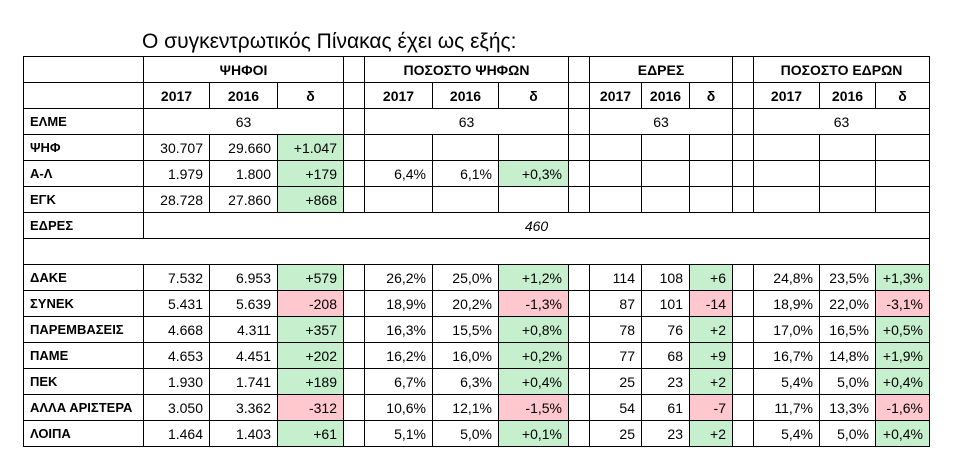  I want to click on row-label: ΠΑΡΕΜΒΑΣΕΙΣ, so click(83, 329).